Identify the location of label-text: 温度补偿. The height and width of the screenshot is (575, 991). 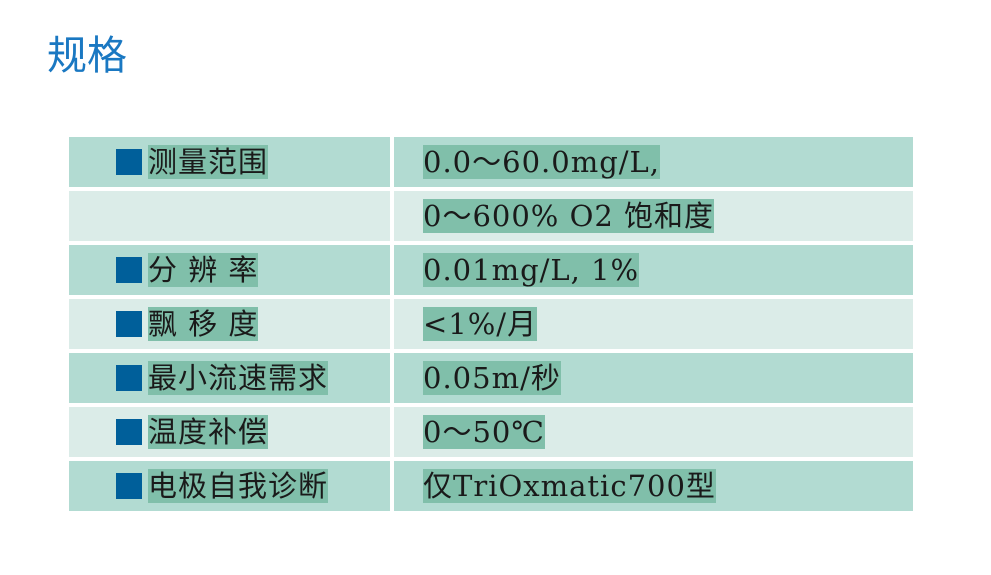
(208, 432).